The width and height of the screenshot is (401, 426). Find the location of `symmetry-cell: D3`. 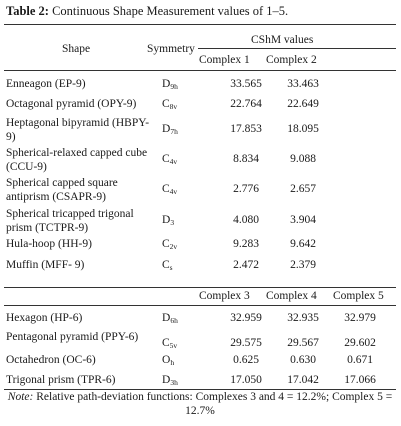

symmetry-cell: D3 is located at coordinates (173, 221).